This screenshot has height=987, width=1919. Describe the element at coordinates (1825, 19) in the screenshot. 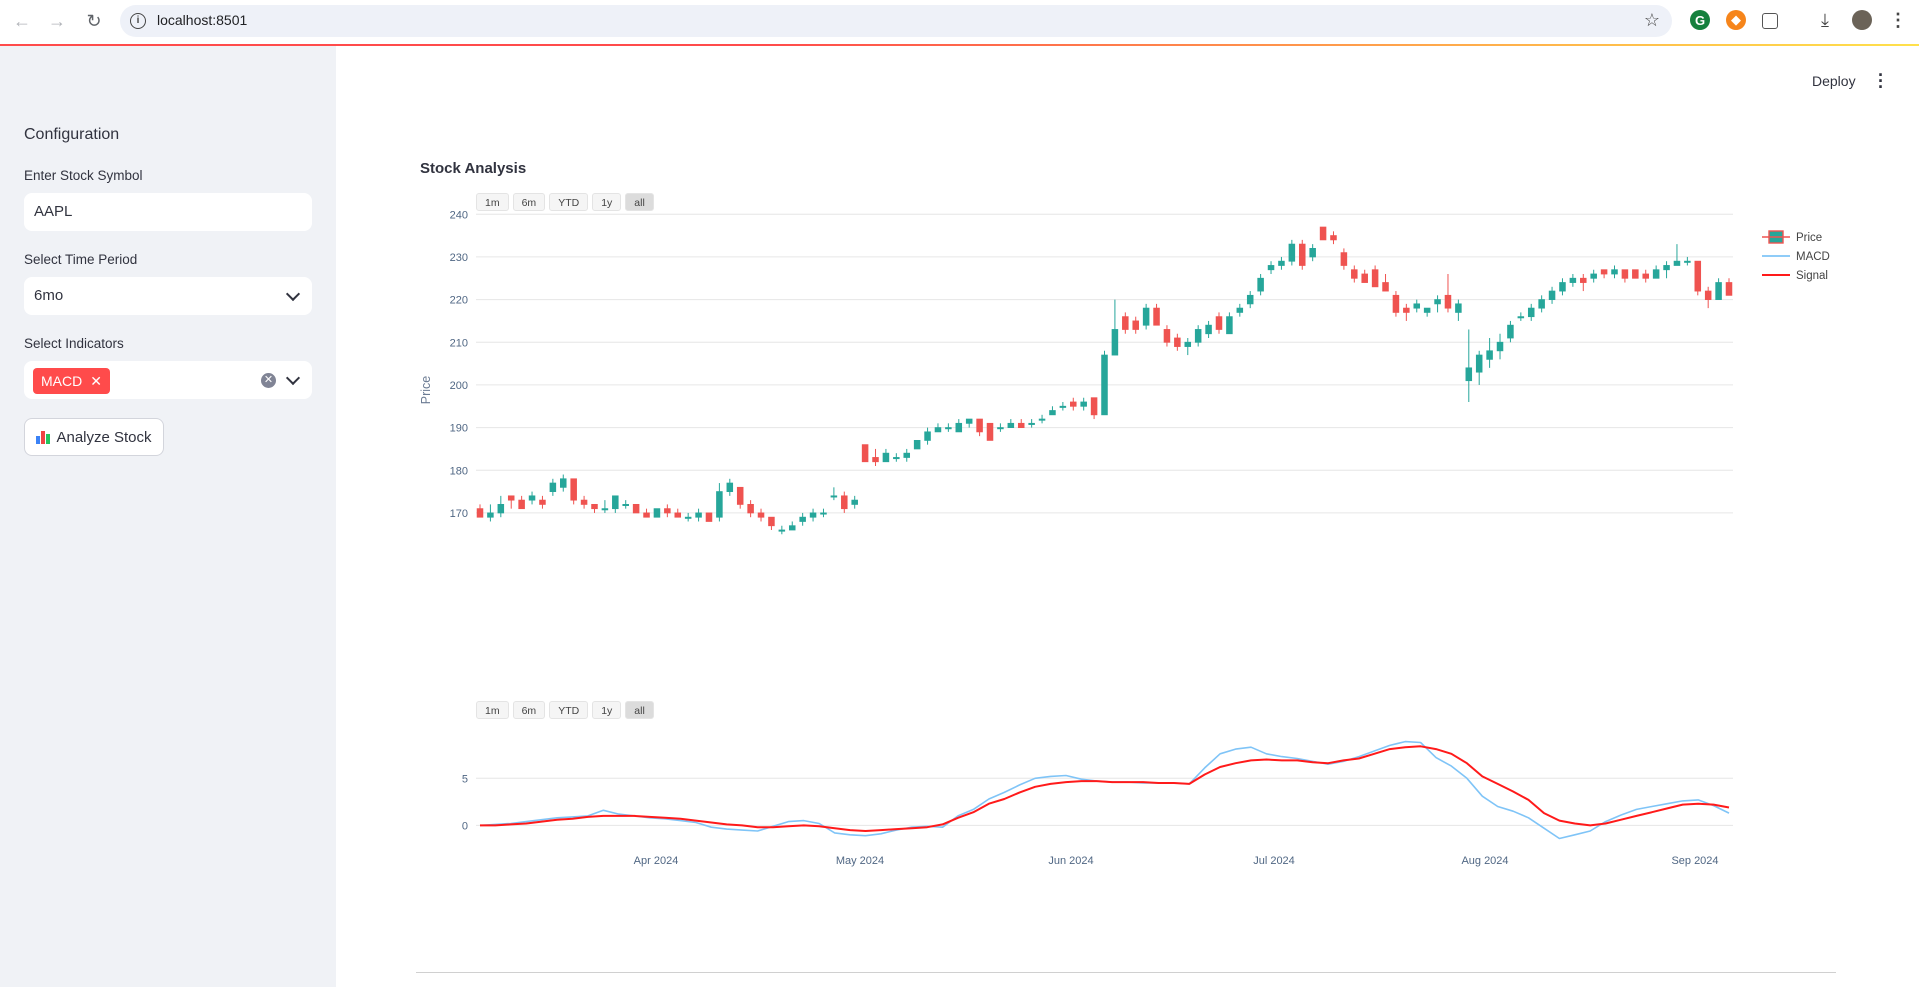

I see `download-icon: ⤓` at that location.